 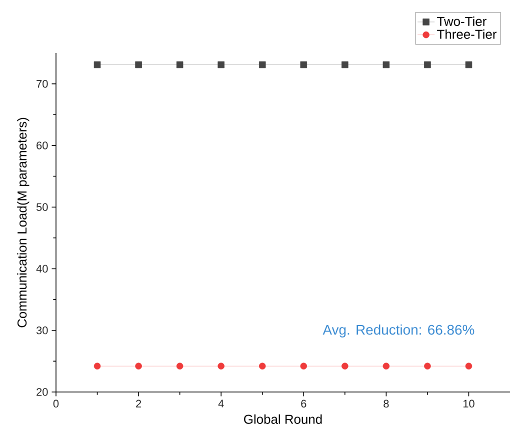 I want to click on x-tick-label: 0, so click(x=56, y=404).